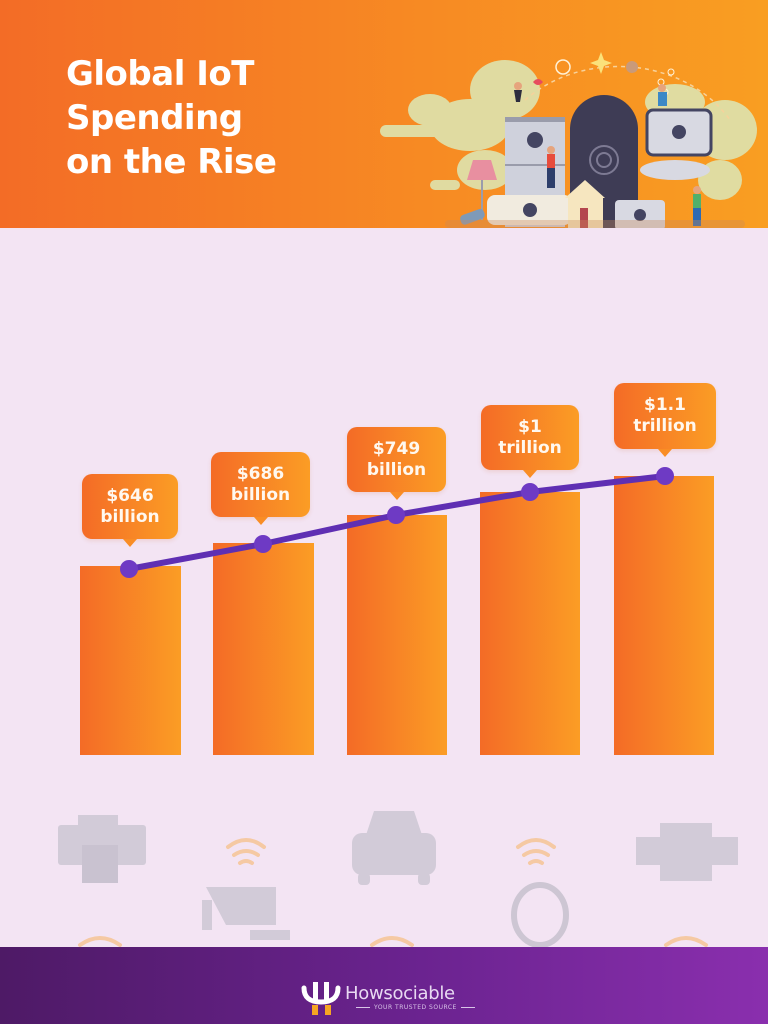  I want to click on background-device-icons, so click(398, 879).